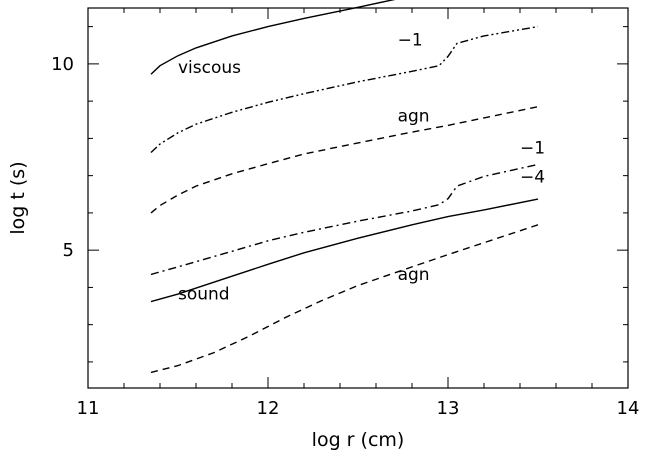  I want to click on x-tick-labels: 11 12 13 14, so click(358, 408).